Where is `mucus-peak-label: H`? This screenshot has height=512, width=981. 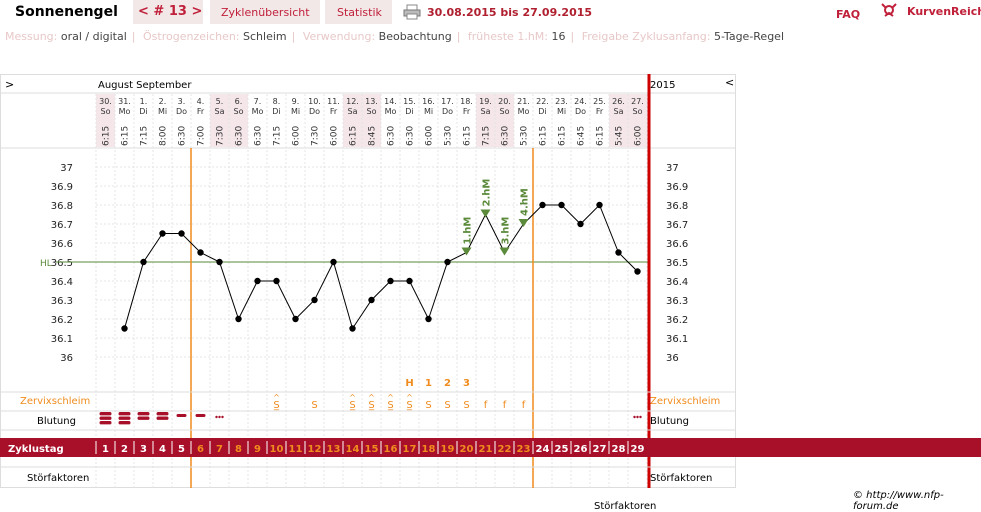
mucus-peak-label: H is located at coordinates (409, 383).